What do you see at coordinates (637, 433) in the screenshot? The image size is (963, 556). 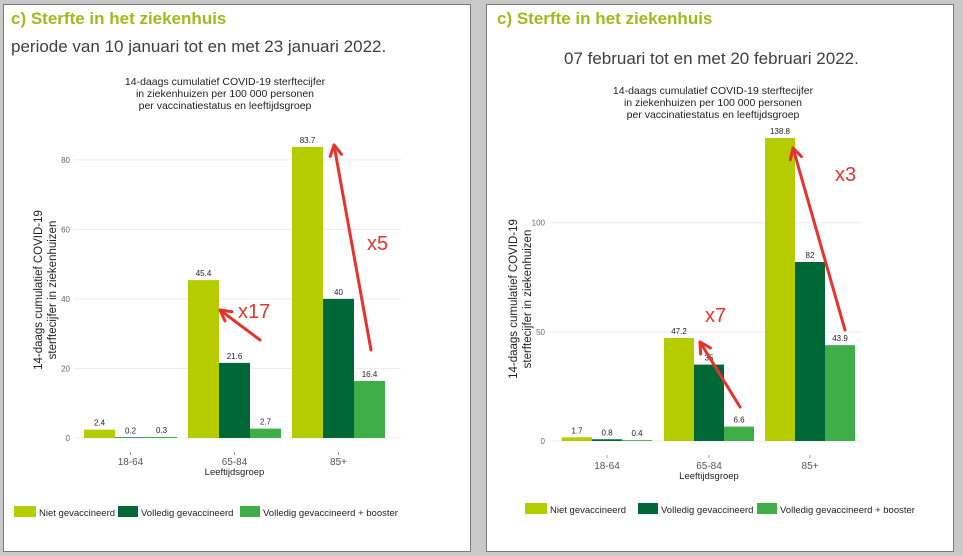 I see `data-label: 0.4` at bounding box center [637, 433].